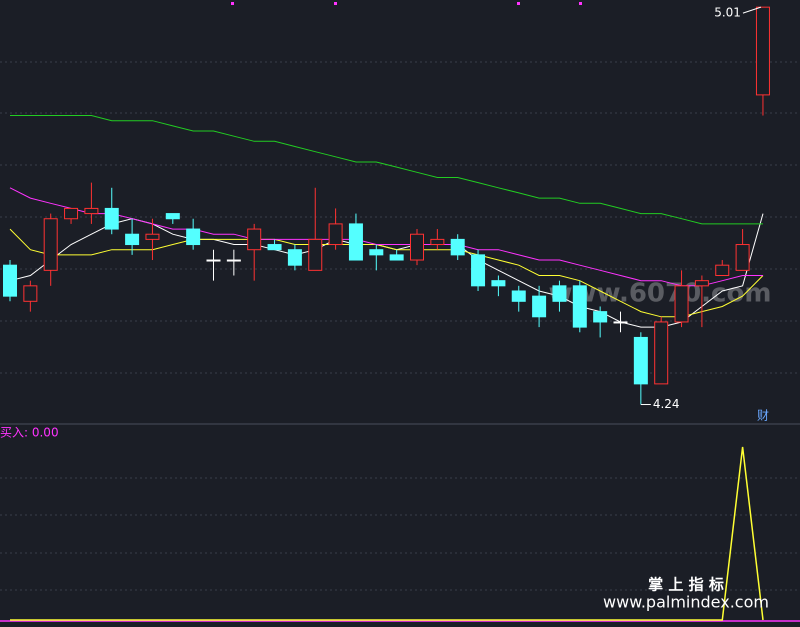 The image size is (800, 627). What do you see at coordinates (686, 585) in the screenshot?
I see `watermark: 掌 上 指 标` at bounding box center [686, 585].